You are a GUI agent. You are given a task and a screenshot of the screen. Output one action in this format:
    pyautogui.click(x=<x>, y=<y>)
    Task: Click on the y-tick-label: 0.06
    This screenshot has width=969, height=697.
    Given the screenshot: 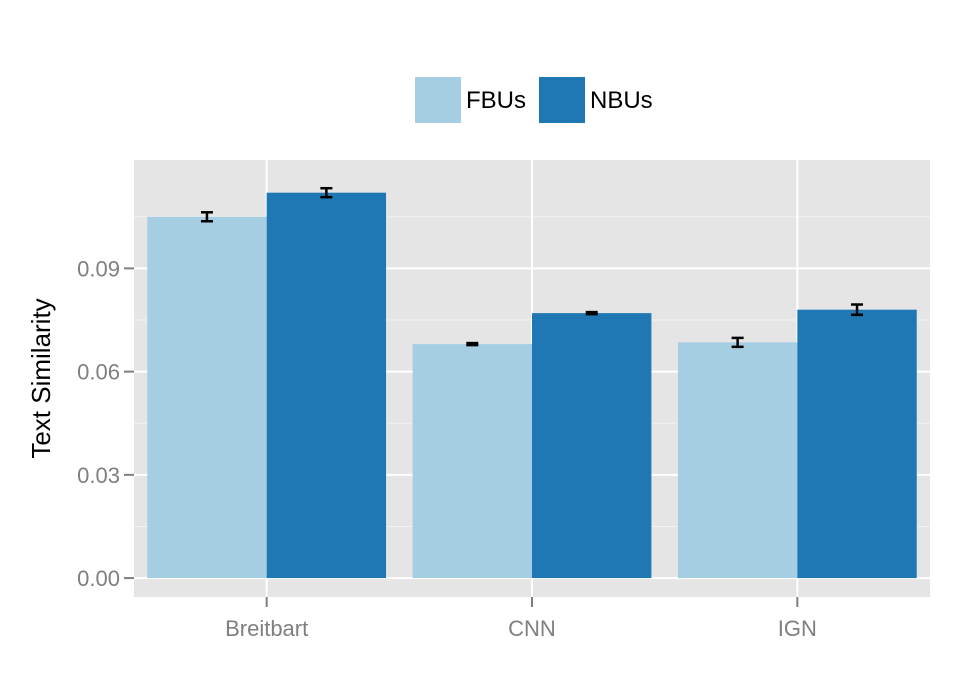 What is the action you would take?
    pyautogui.click(x=98, y=372)
    